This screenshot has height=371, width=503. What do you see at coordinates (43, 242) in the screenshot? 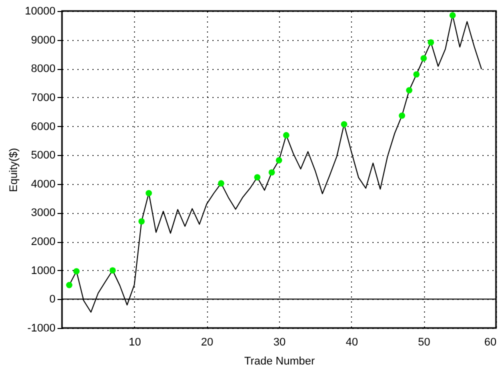
I see `y-tick-label: 2000` at bounding box center [43, 242].